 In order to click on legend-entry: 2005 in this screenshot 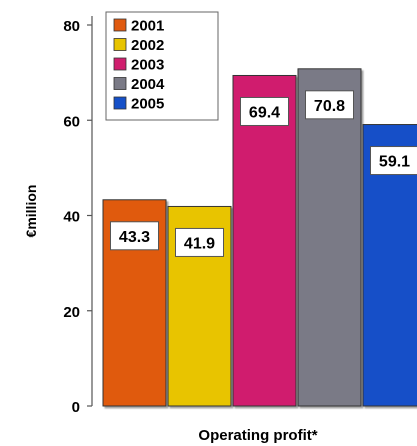, I will do `click(147, 104)`.